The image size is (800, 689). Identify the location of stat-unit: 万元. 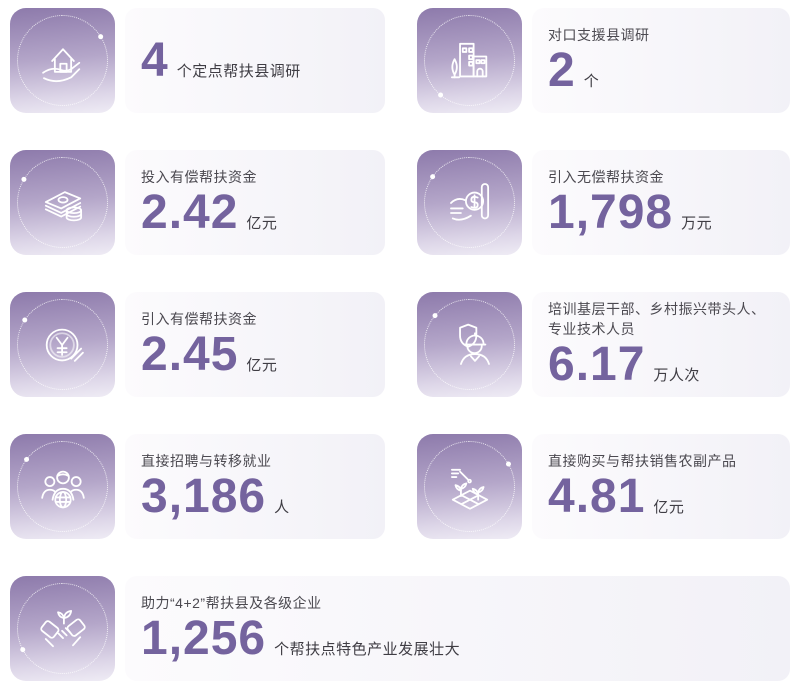
(697, 224).